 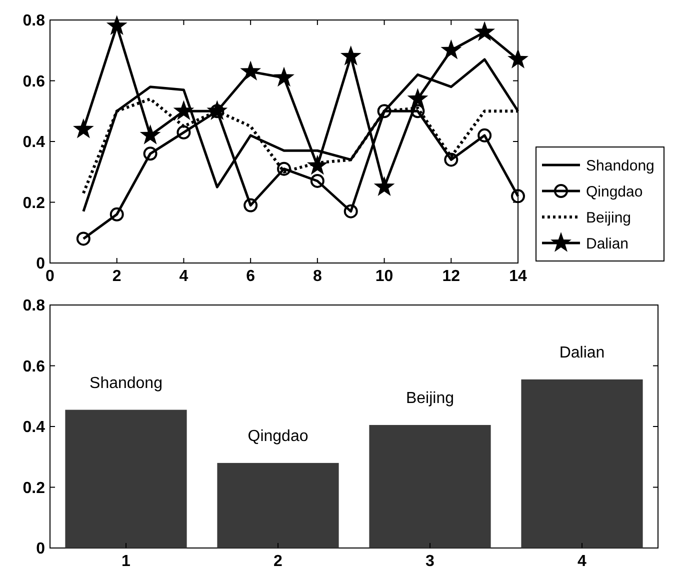 What do you see at coordinates (126, 383) in the screenshot?
I see `annotation: Shandong` at bounding box center [126, 383].